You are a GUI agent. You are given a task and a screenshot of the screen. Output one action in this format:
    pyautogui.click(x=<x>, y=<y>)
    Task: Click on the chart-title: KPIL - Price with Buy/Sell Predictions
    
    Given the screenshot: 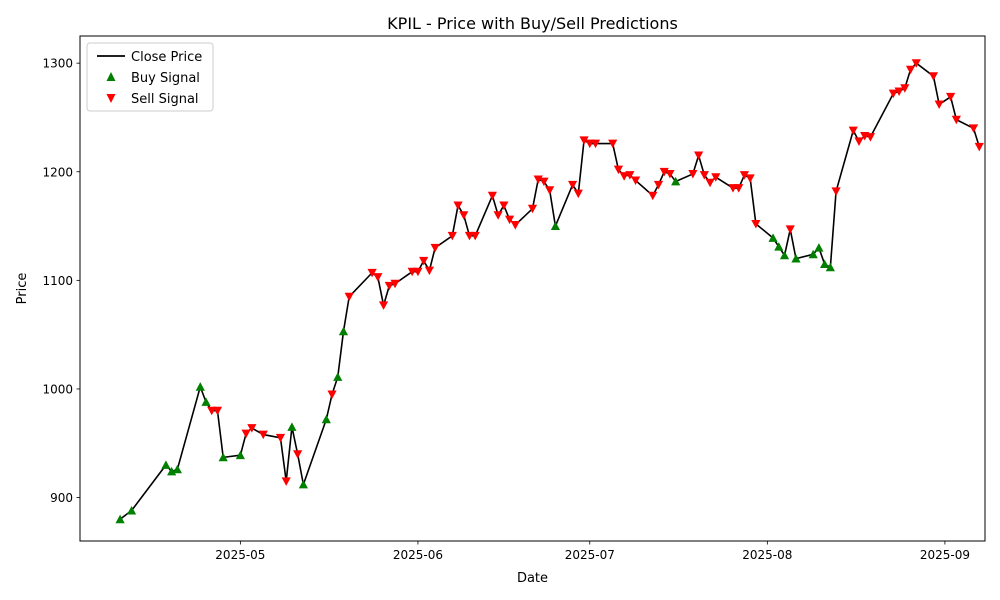 What is the action you would take?
    pyautogui.click(x=532, y=23)
    